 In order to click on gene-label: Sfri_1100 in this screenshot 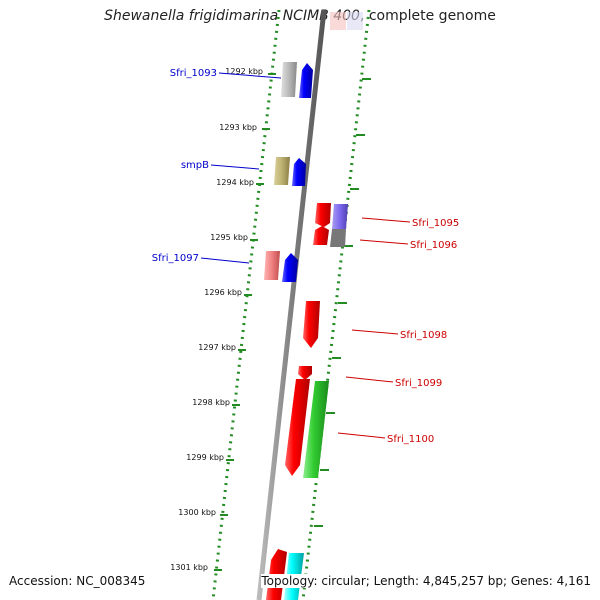, I will do `click(410, 439)`.